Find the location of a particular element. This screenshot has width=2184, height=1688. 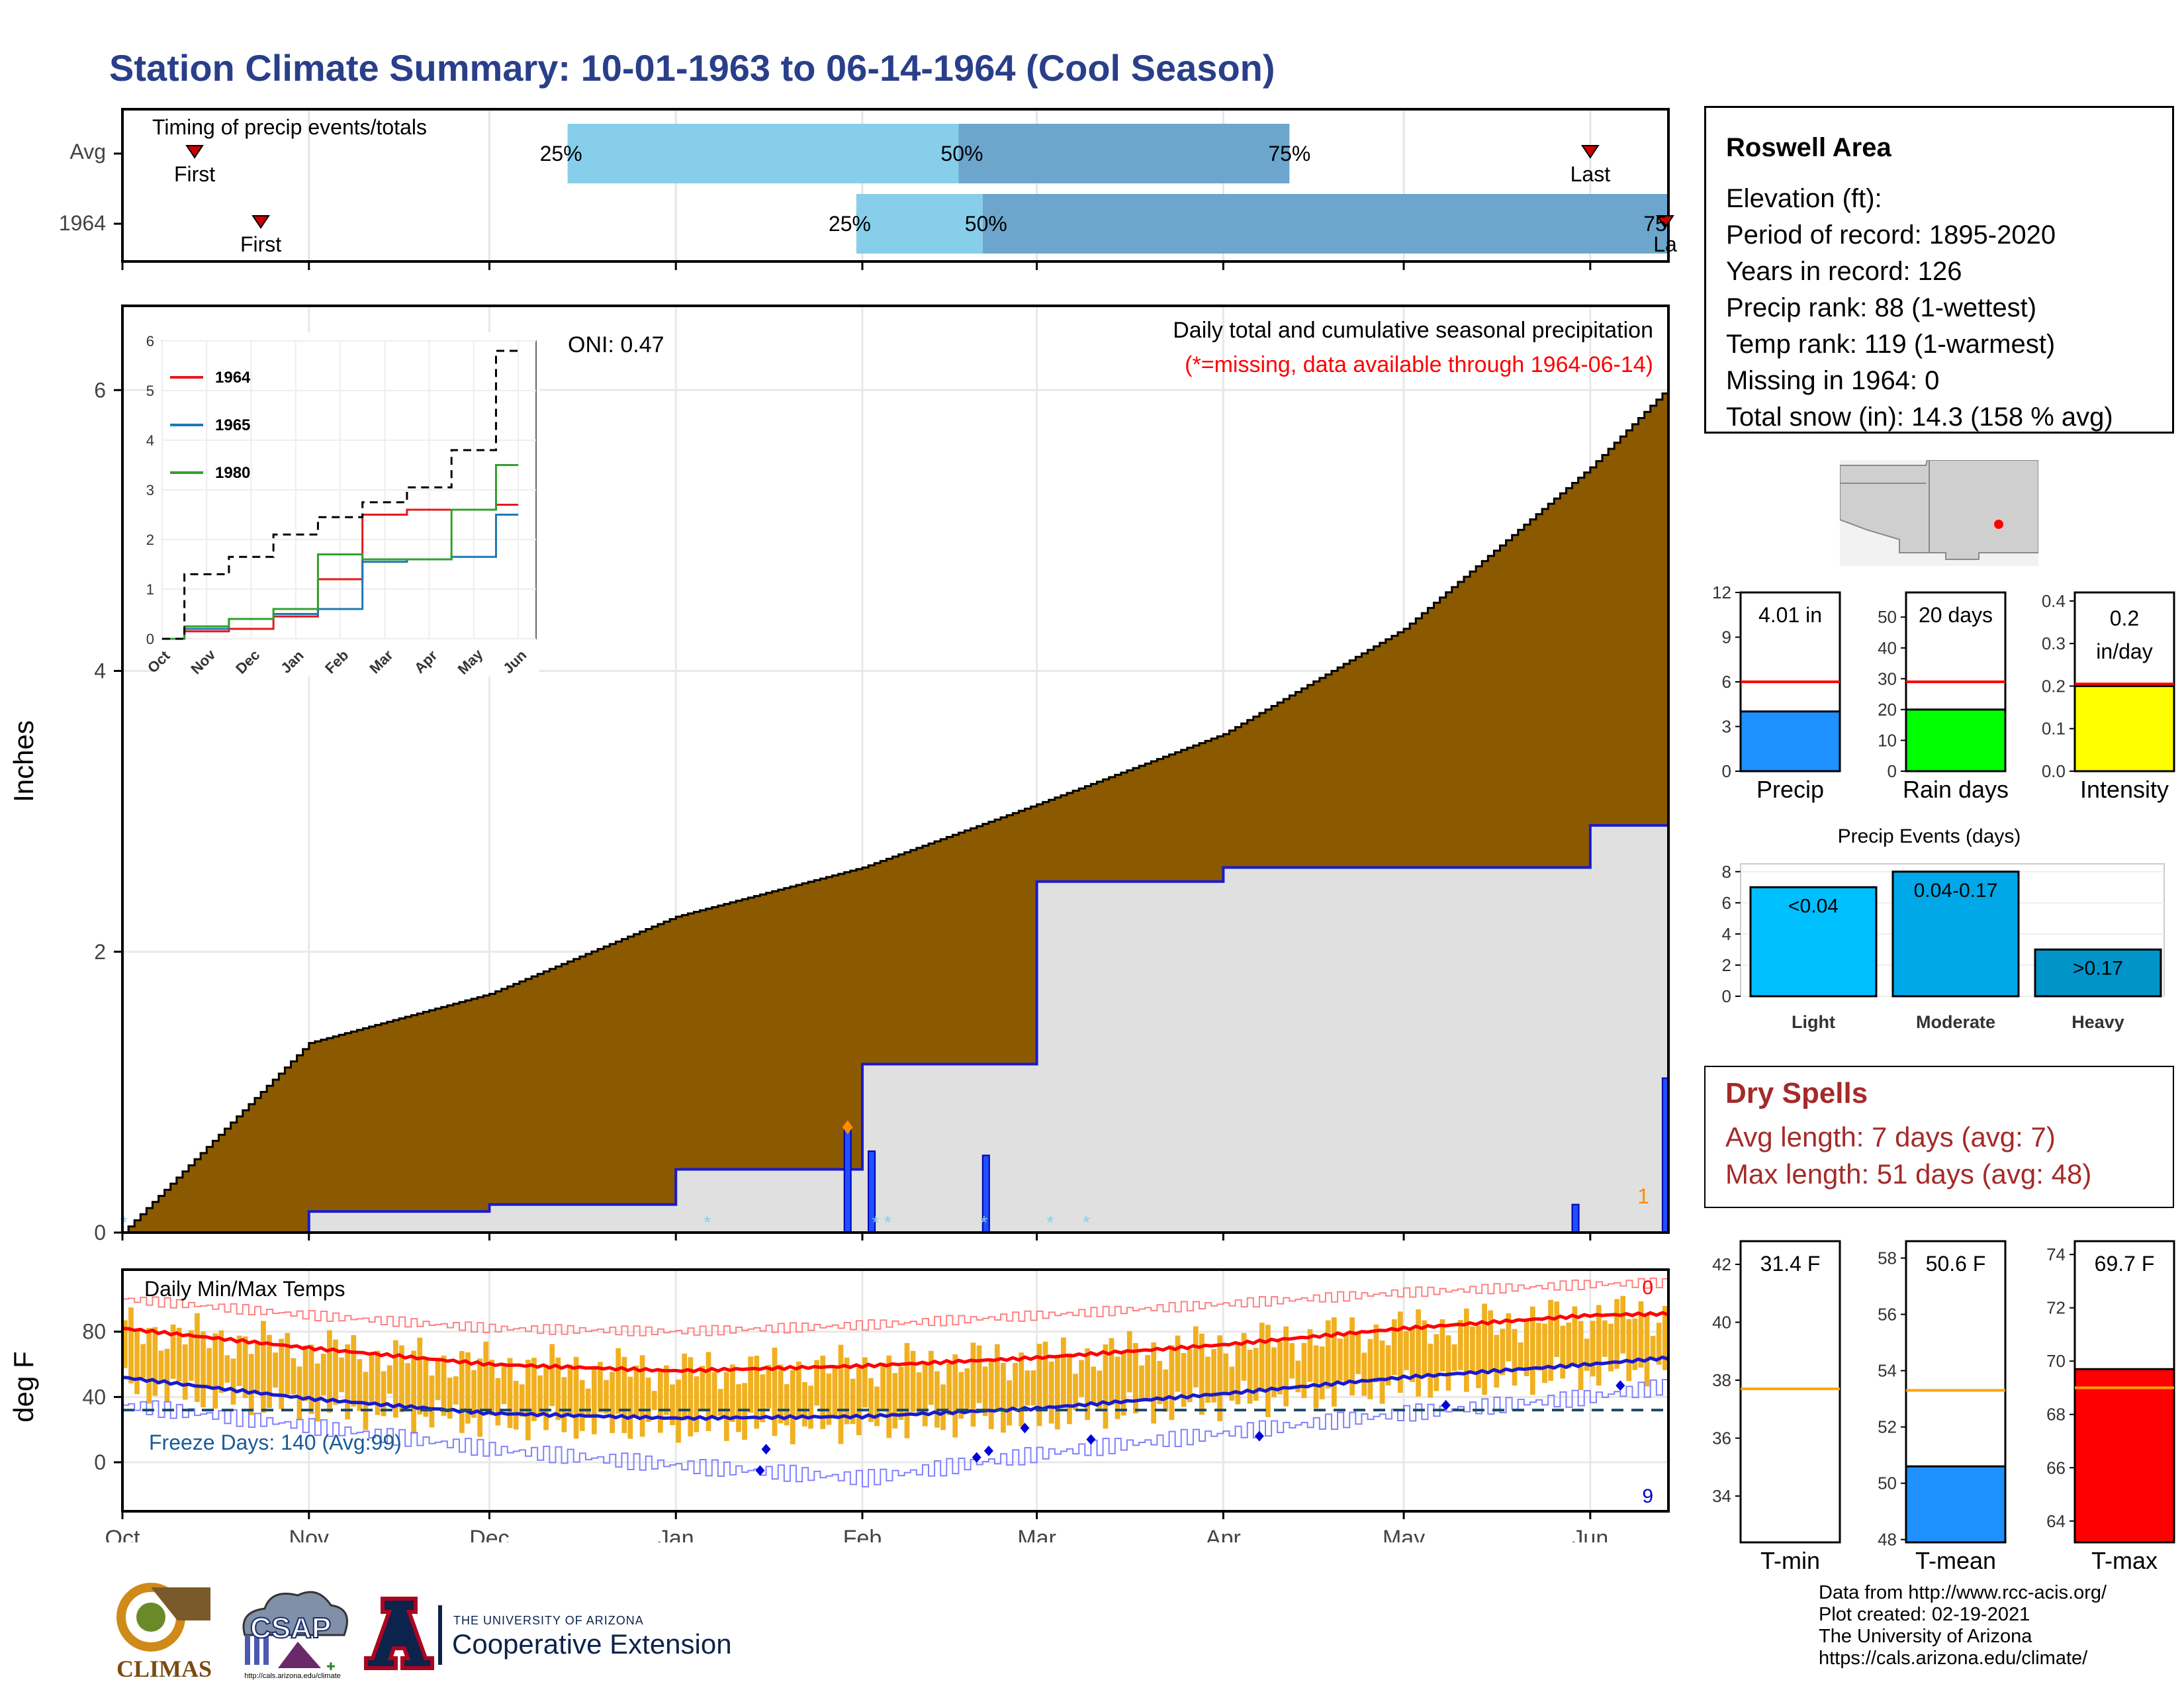

summary-label: Intensity is located at coordinates (2124, 789).